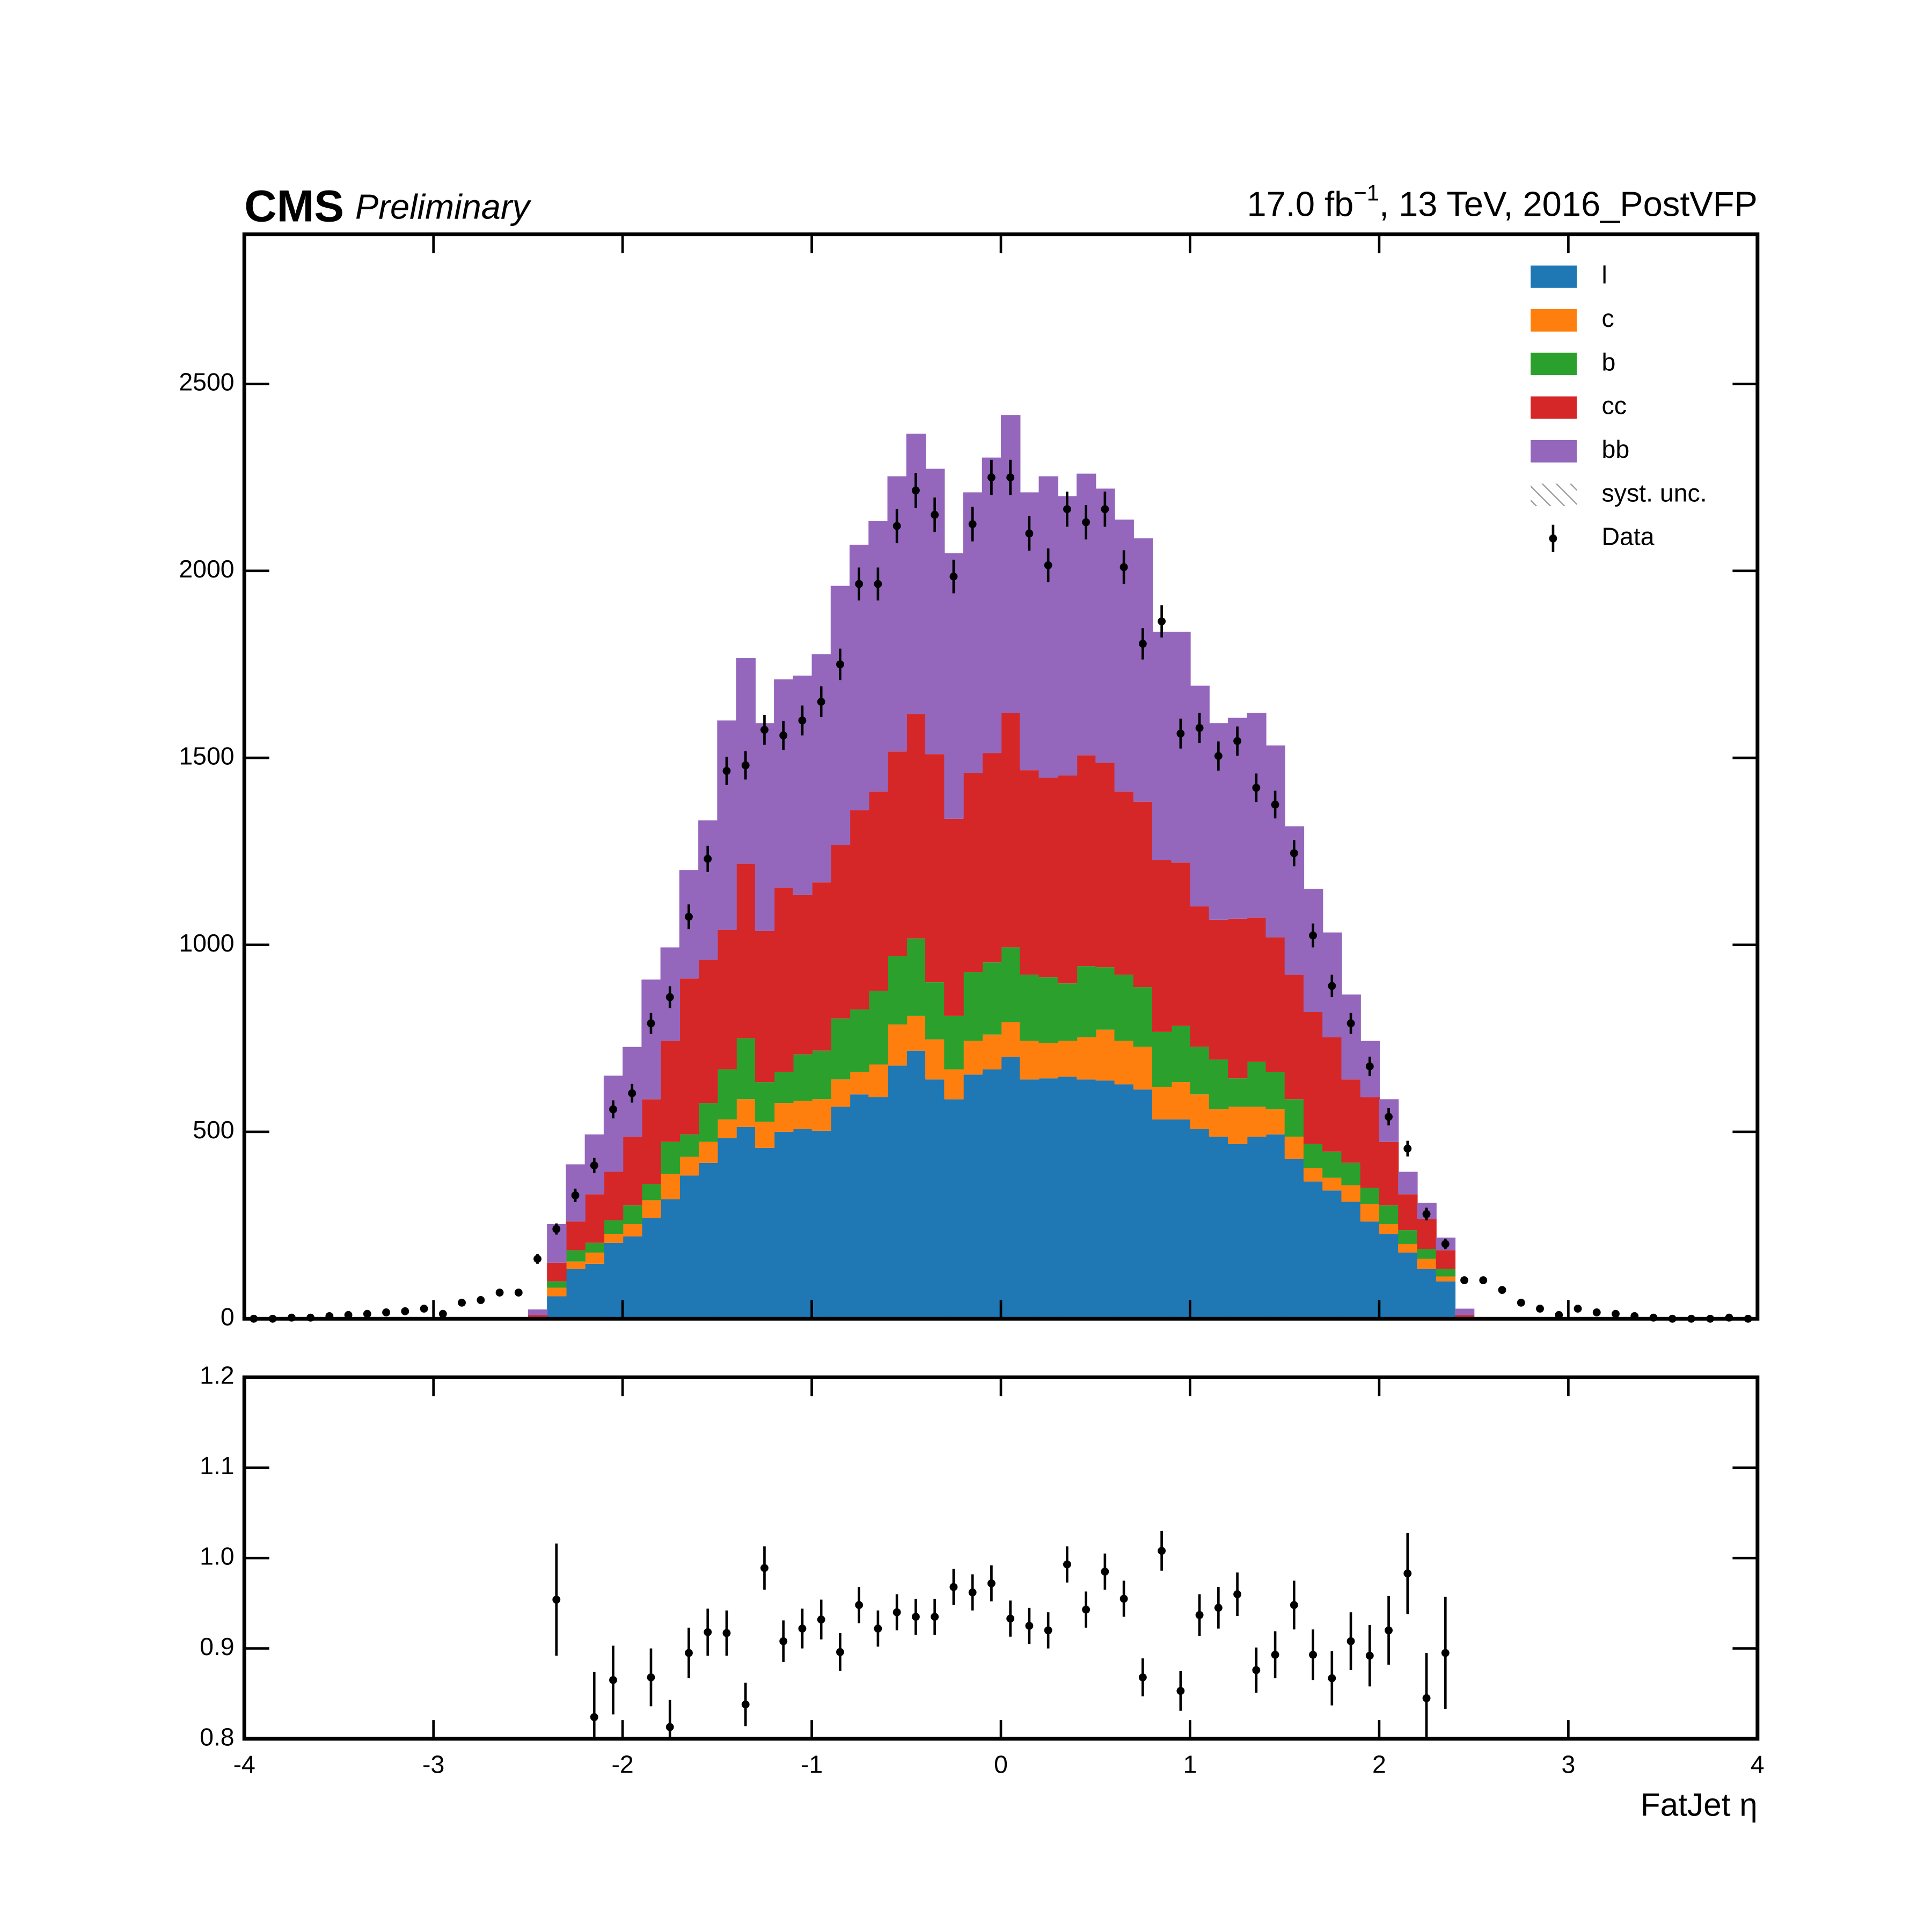 This screenshot has height=1932, width=1932. What do you see at coordinates (1001, 1764) in the screenshot?
I see `x-tick-label: 0` at bounding box center [1001, 1764].